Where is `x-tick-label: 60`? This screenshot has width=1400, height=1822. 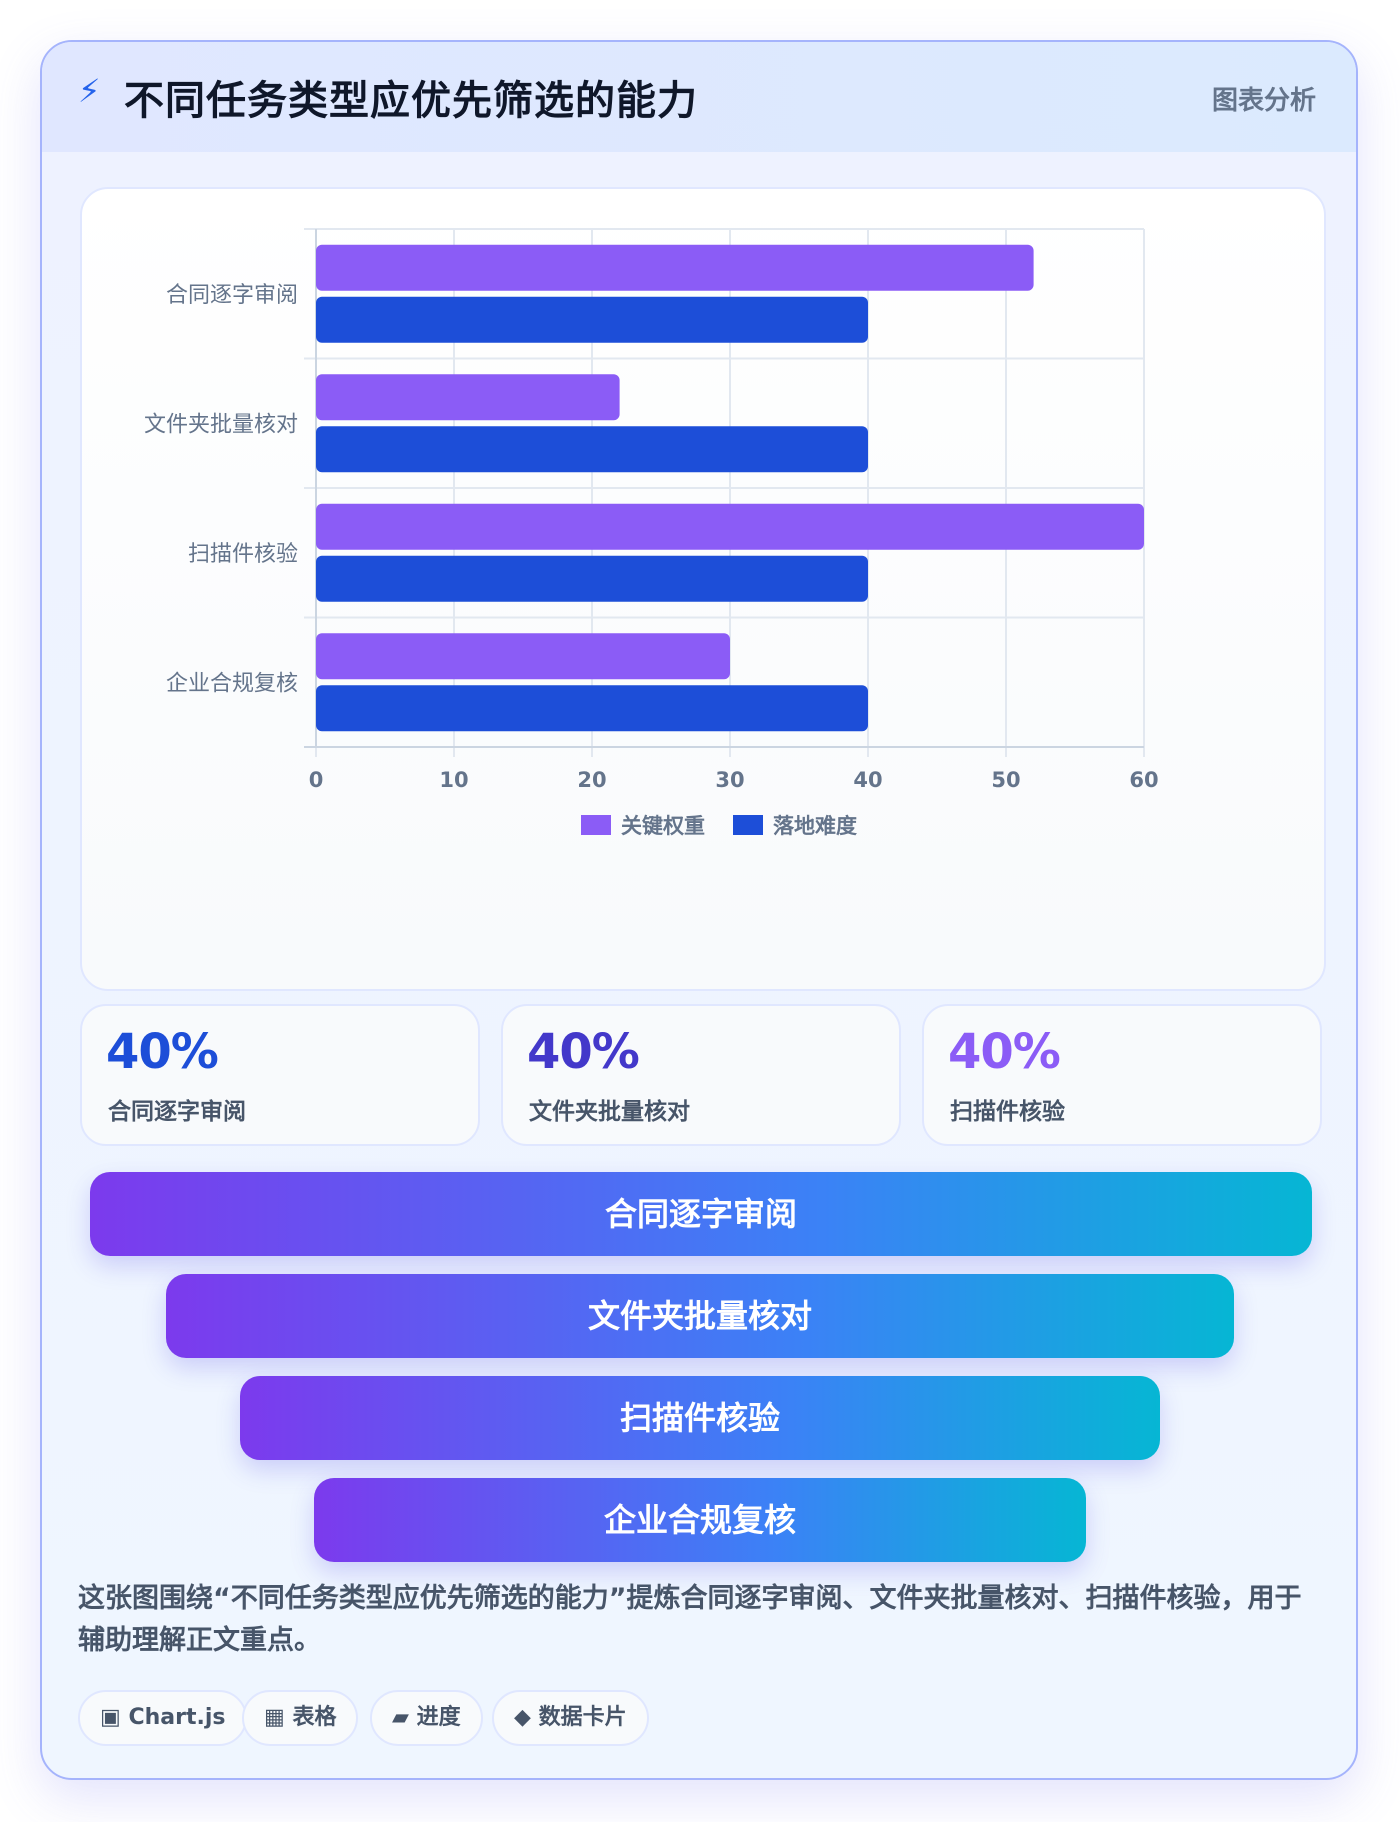 x-tick-label: 60 is located at coordinates (1143, 780).